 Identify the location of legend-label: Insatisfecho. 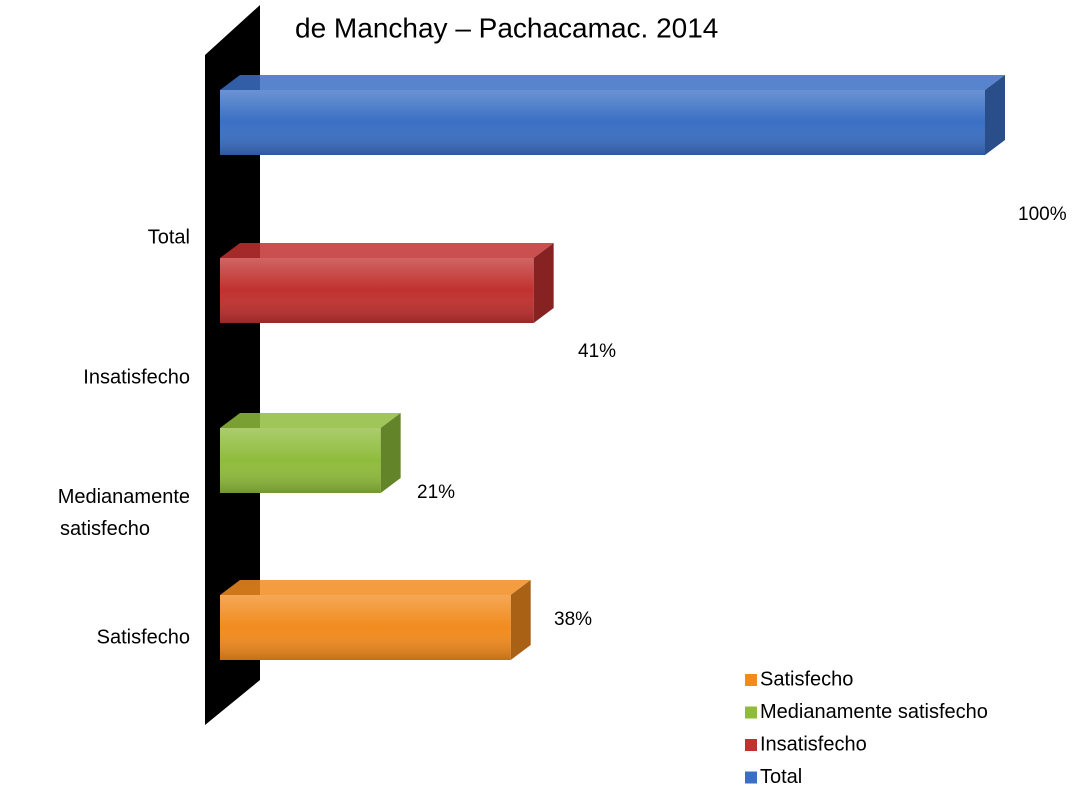
(813, 744).